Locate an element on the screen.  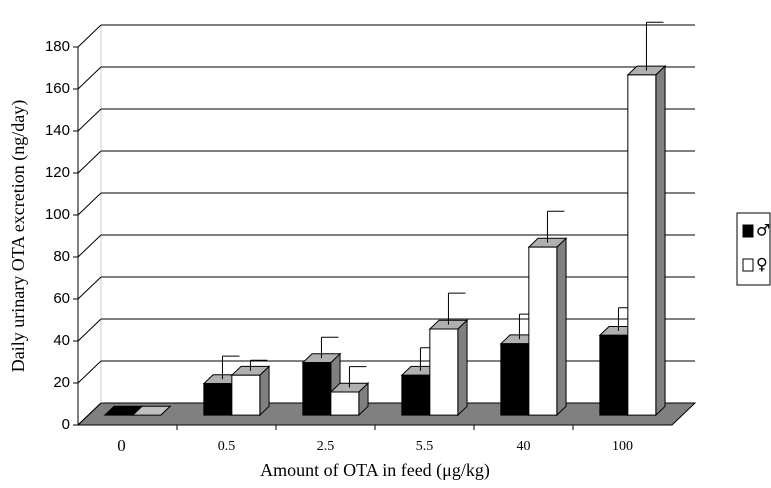
y-tick-label: 120 is located at coordinates (57, 172).